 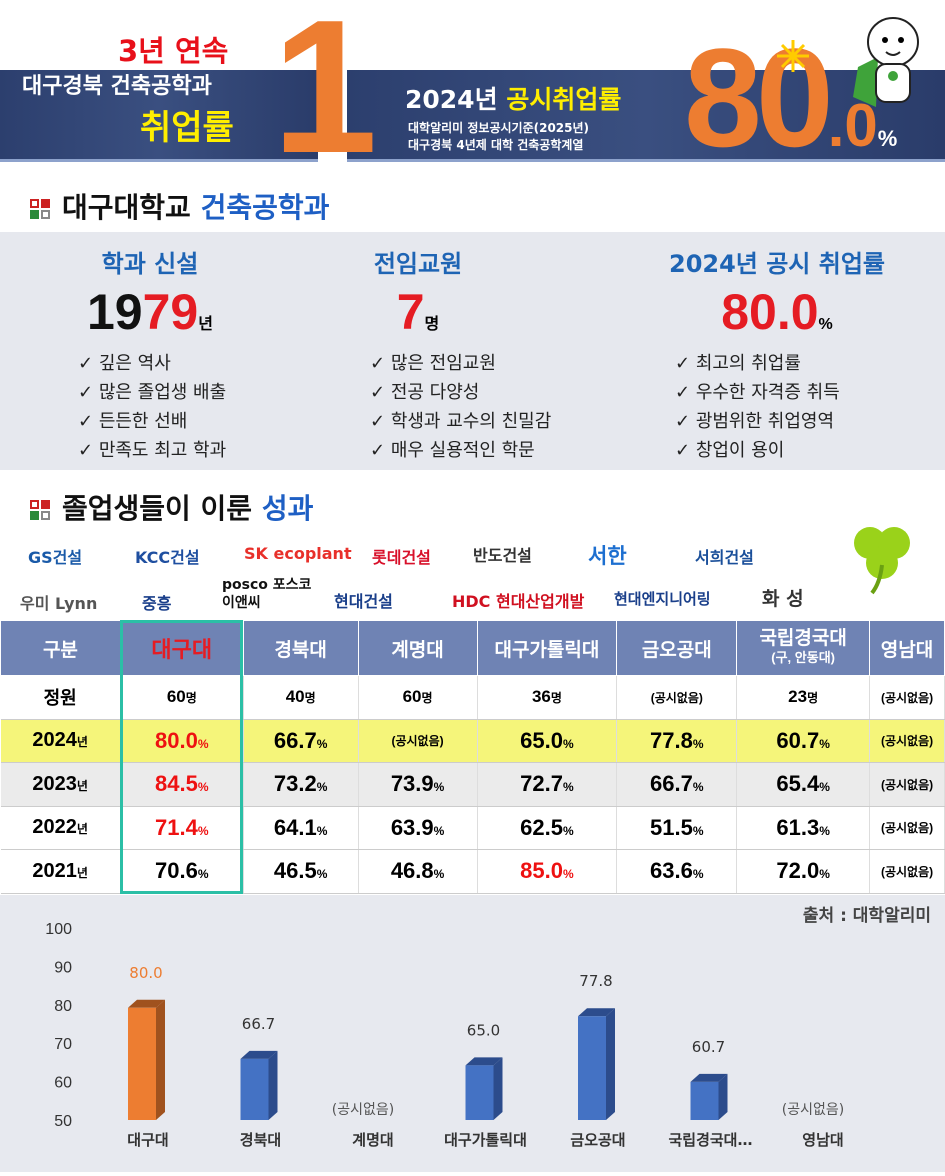 I want to click on y-tick-label: 90, so click(x=63, y=967).